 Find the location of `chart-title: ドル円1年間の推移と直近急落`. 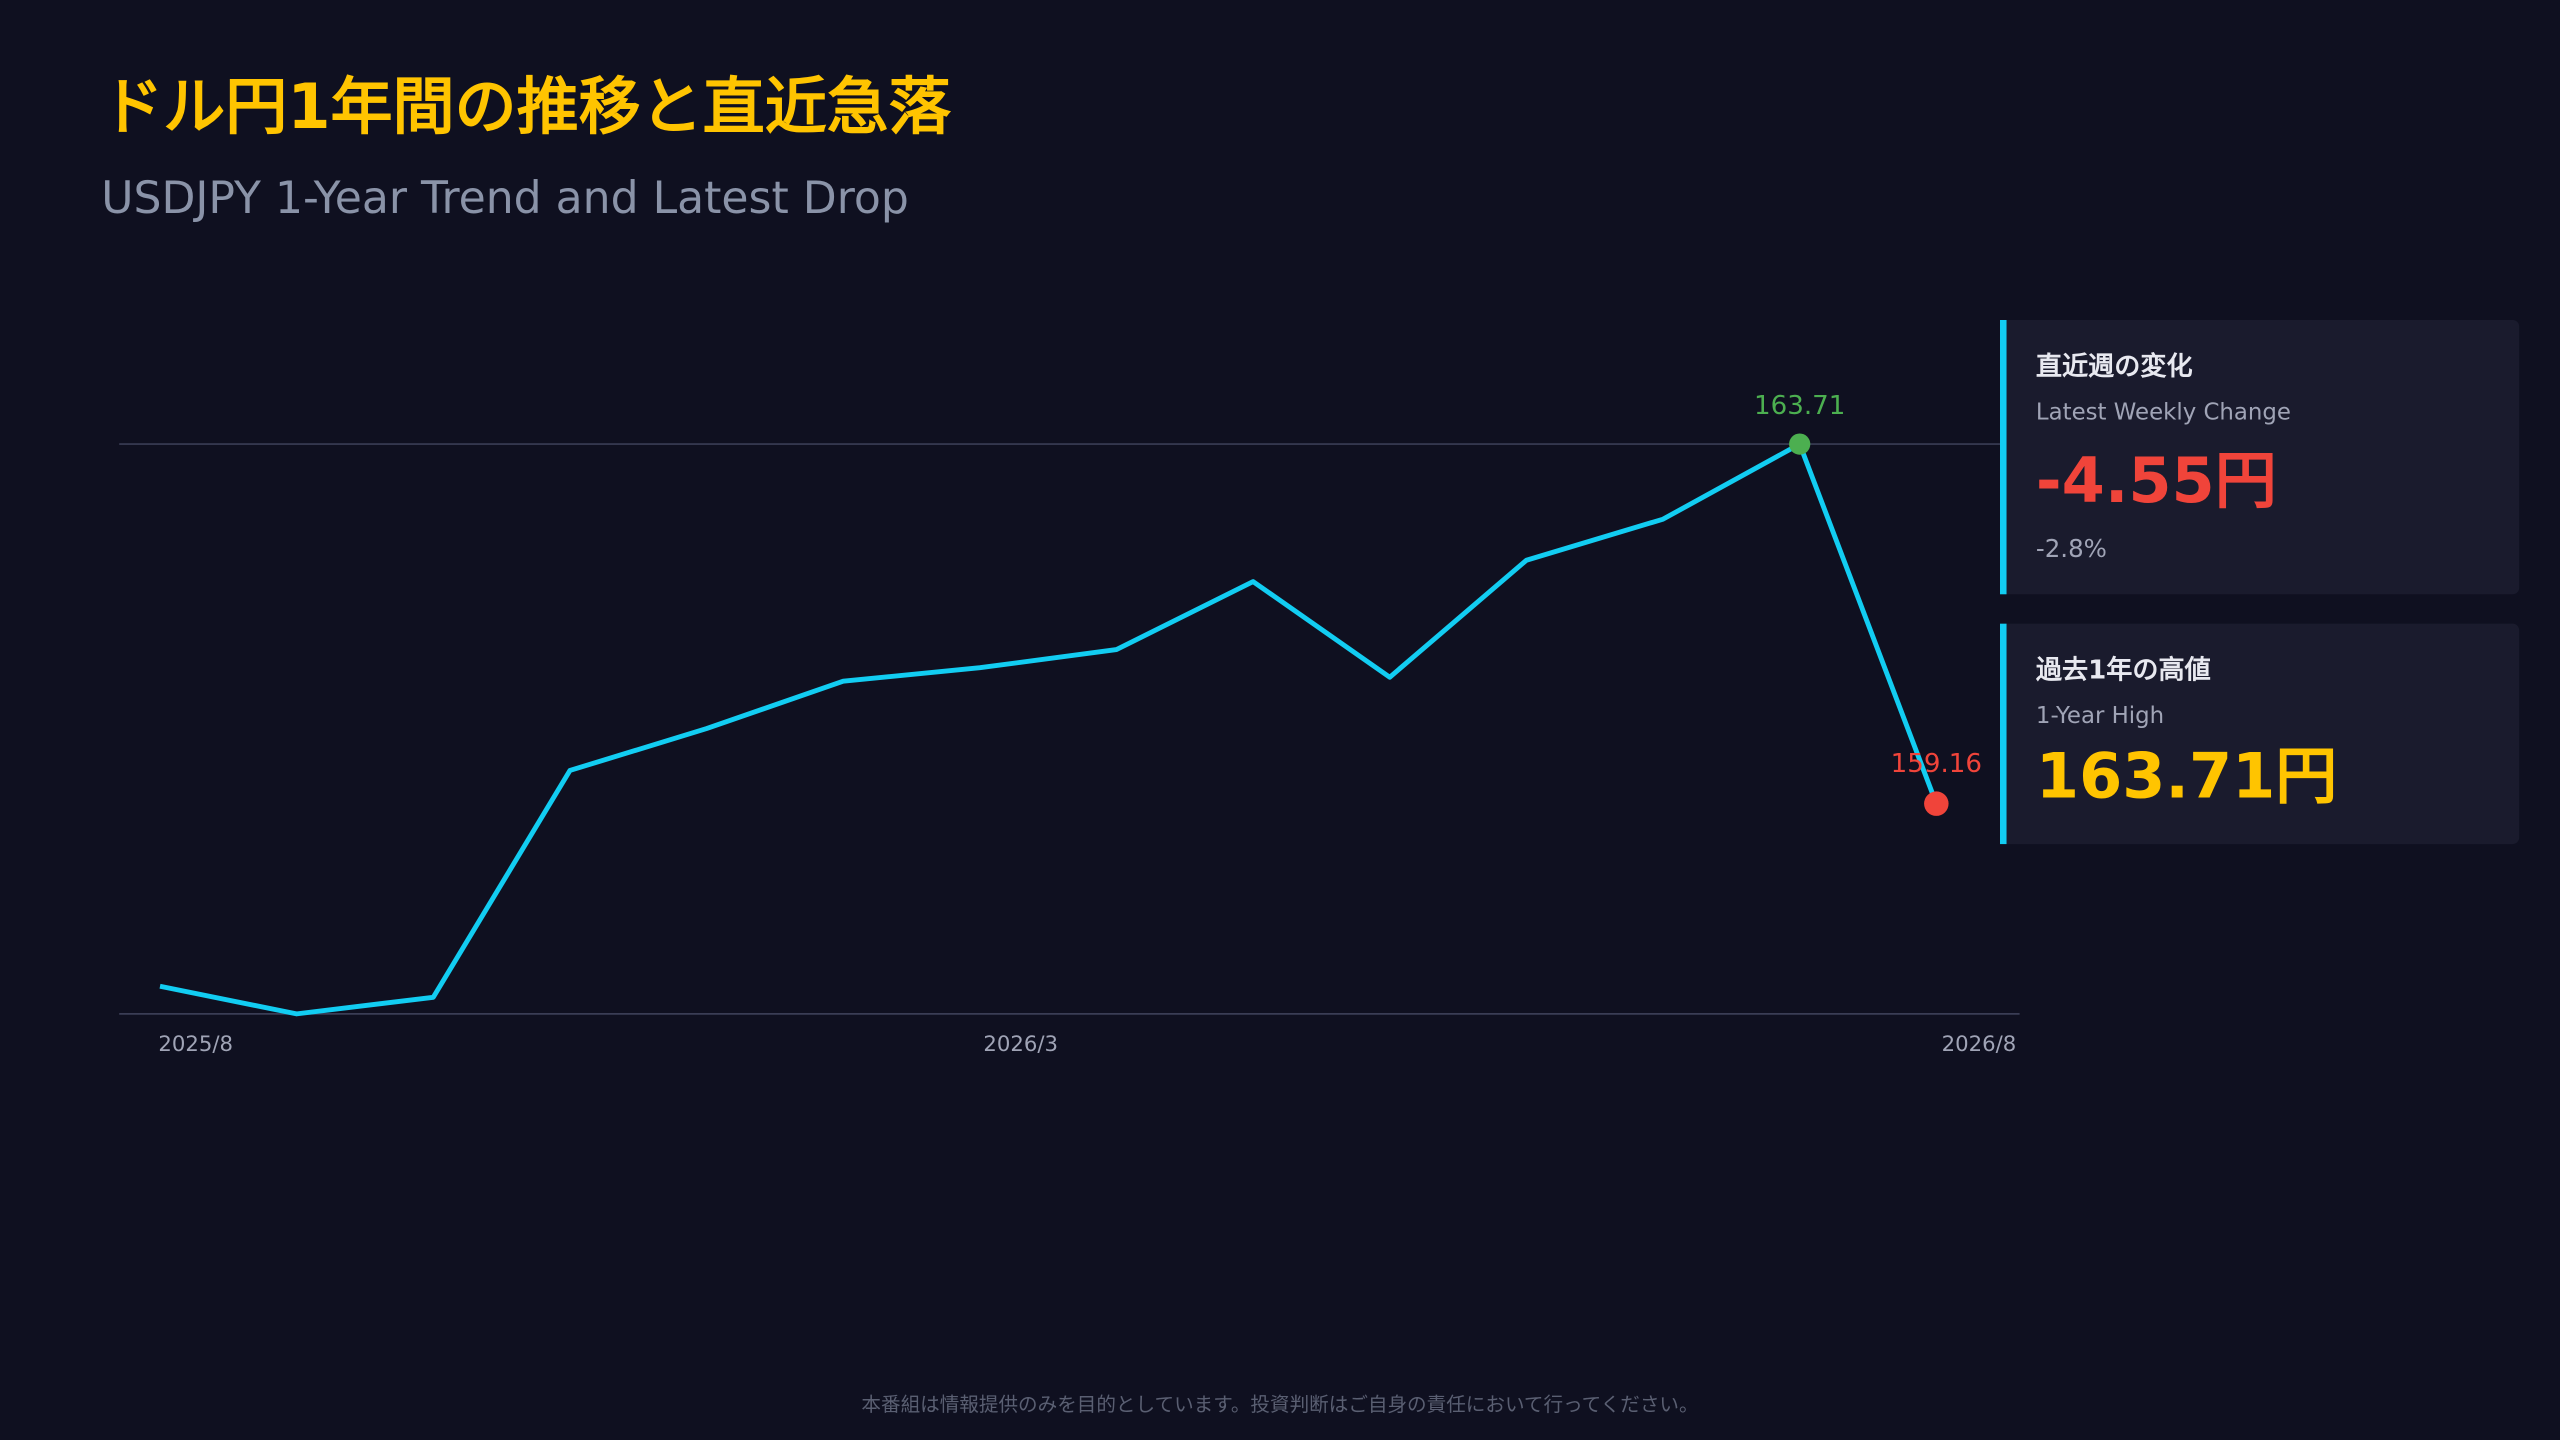

chart-title: ドル円1年間の推移と直近急落 is located at coordinates (526, 106).